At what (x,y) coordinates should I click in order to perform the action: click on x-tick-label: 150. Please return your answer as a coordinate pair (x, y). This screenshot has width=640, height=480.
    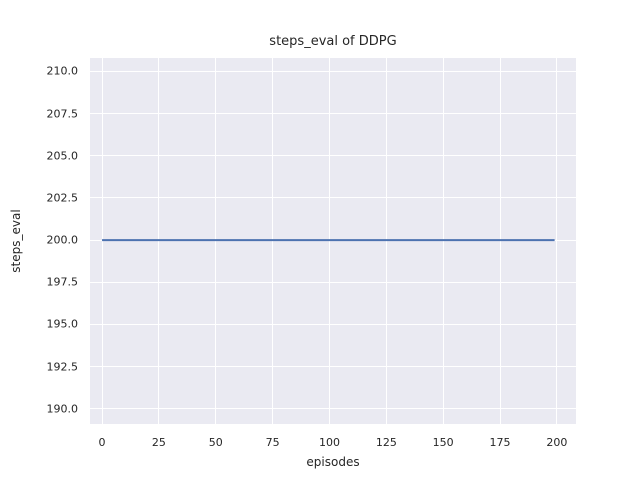
    Looking at the image, I should click on (443, 442).